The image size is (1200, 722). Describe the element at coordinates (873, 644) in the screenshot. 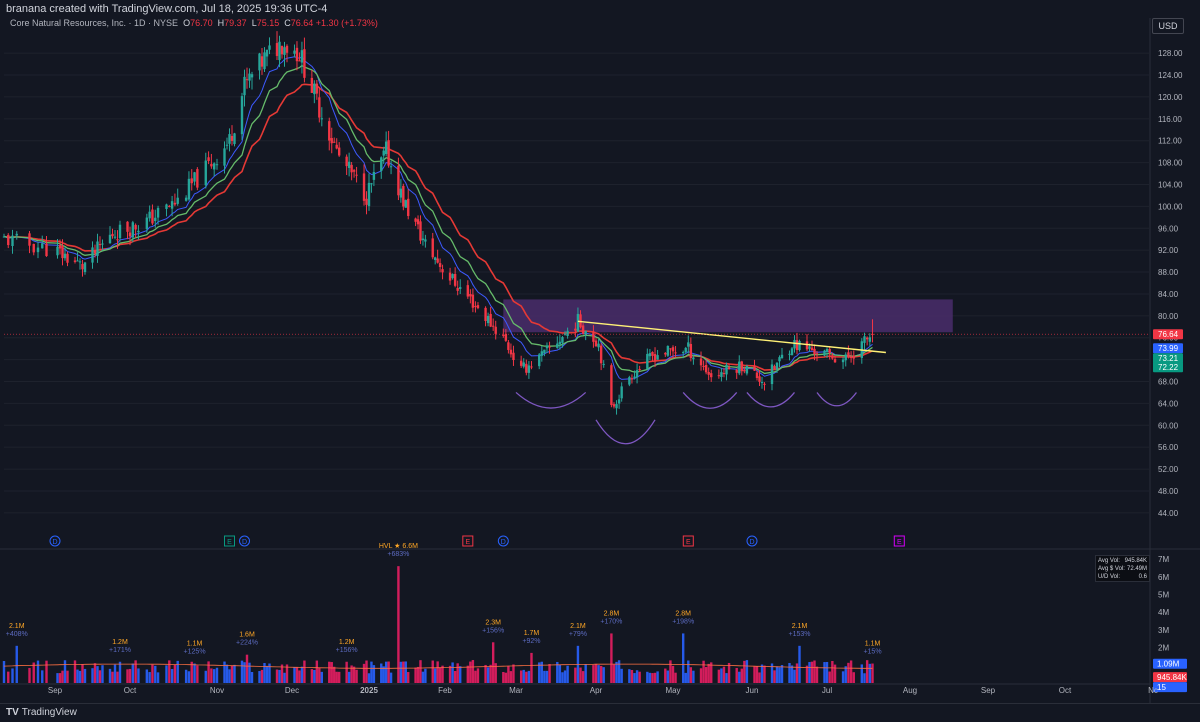

I see `volume-annotation-value: 1.1M` at that location.